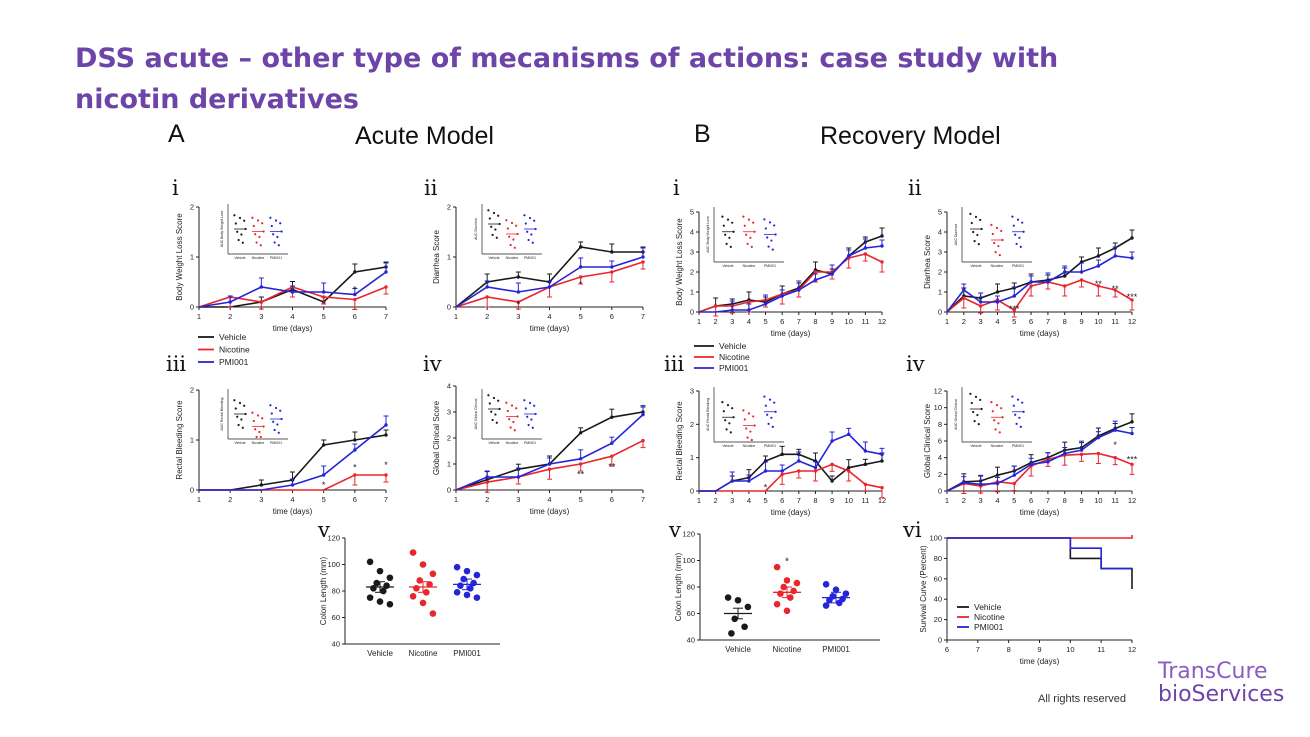 Image resolution: width=1310 pixels, height=737 pixels. Describe the element at coordinates (258, 220) in the screenshot. I see `acute-weight-inset-dot-nicotine` at that location.